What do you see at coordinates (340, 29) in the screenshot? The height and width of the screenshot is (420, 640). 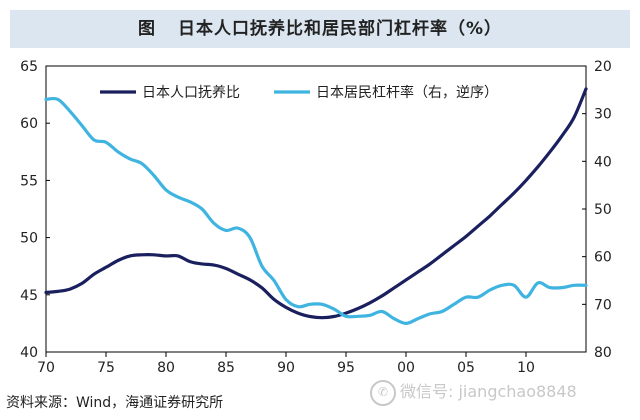 I see `chart-title-text: 日本人口抚养比和居民部门杠杆率（%）` at bounding box center [340, 29].